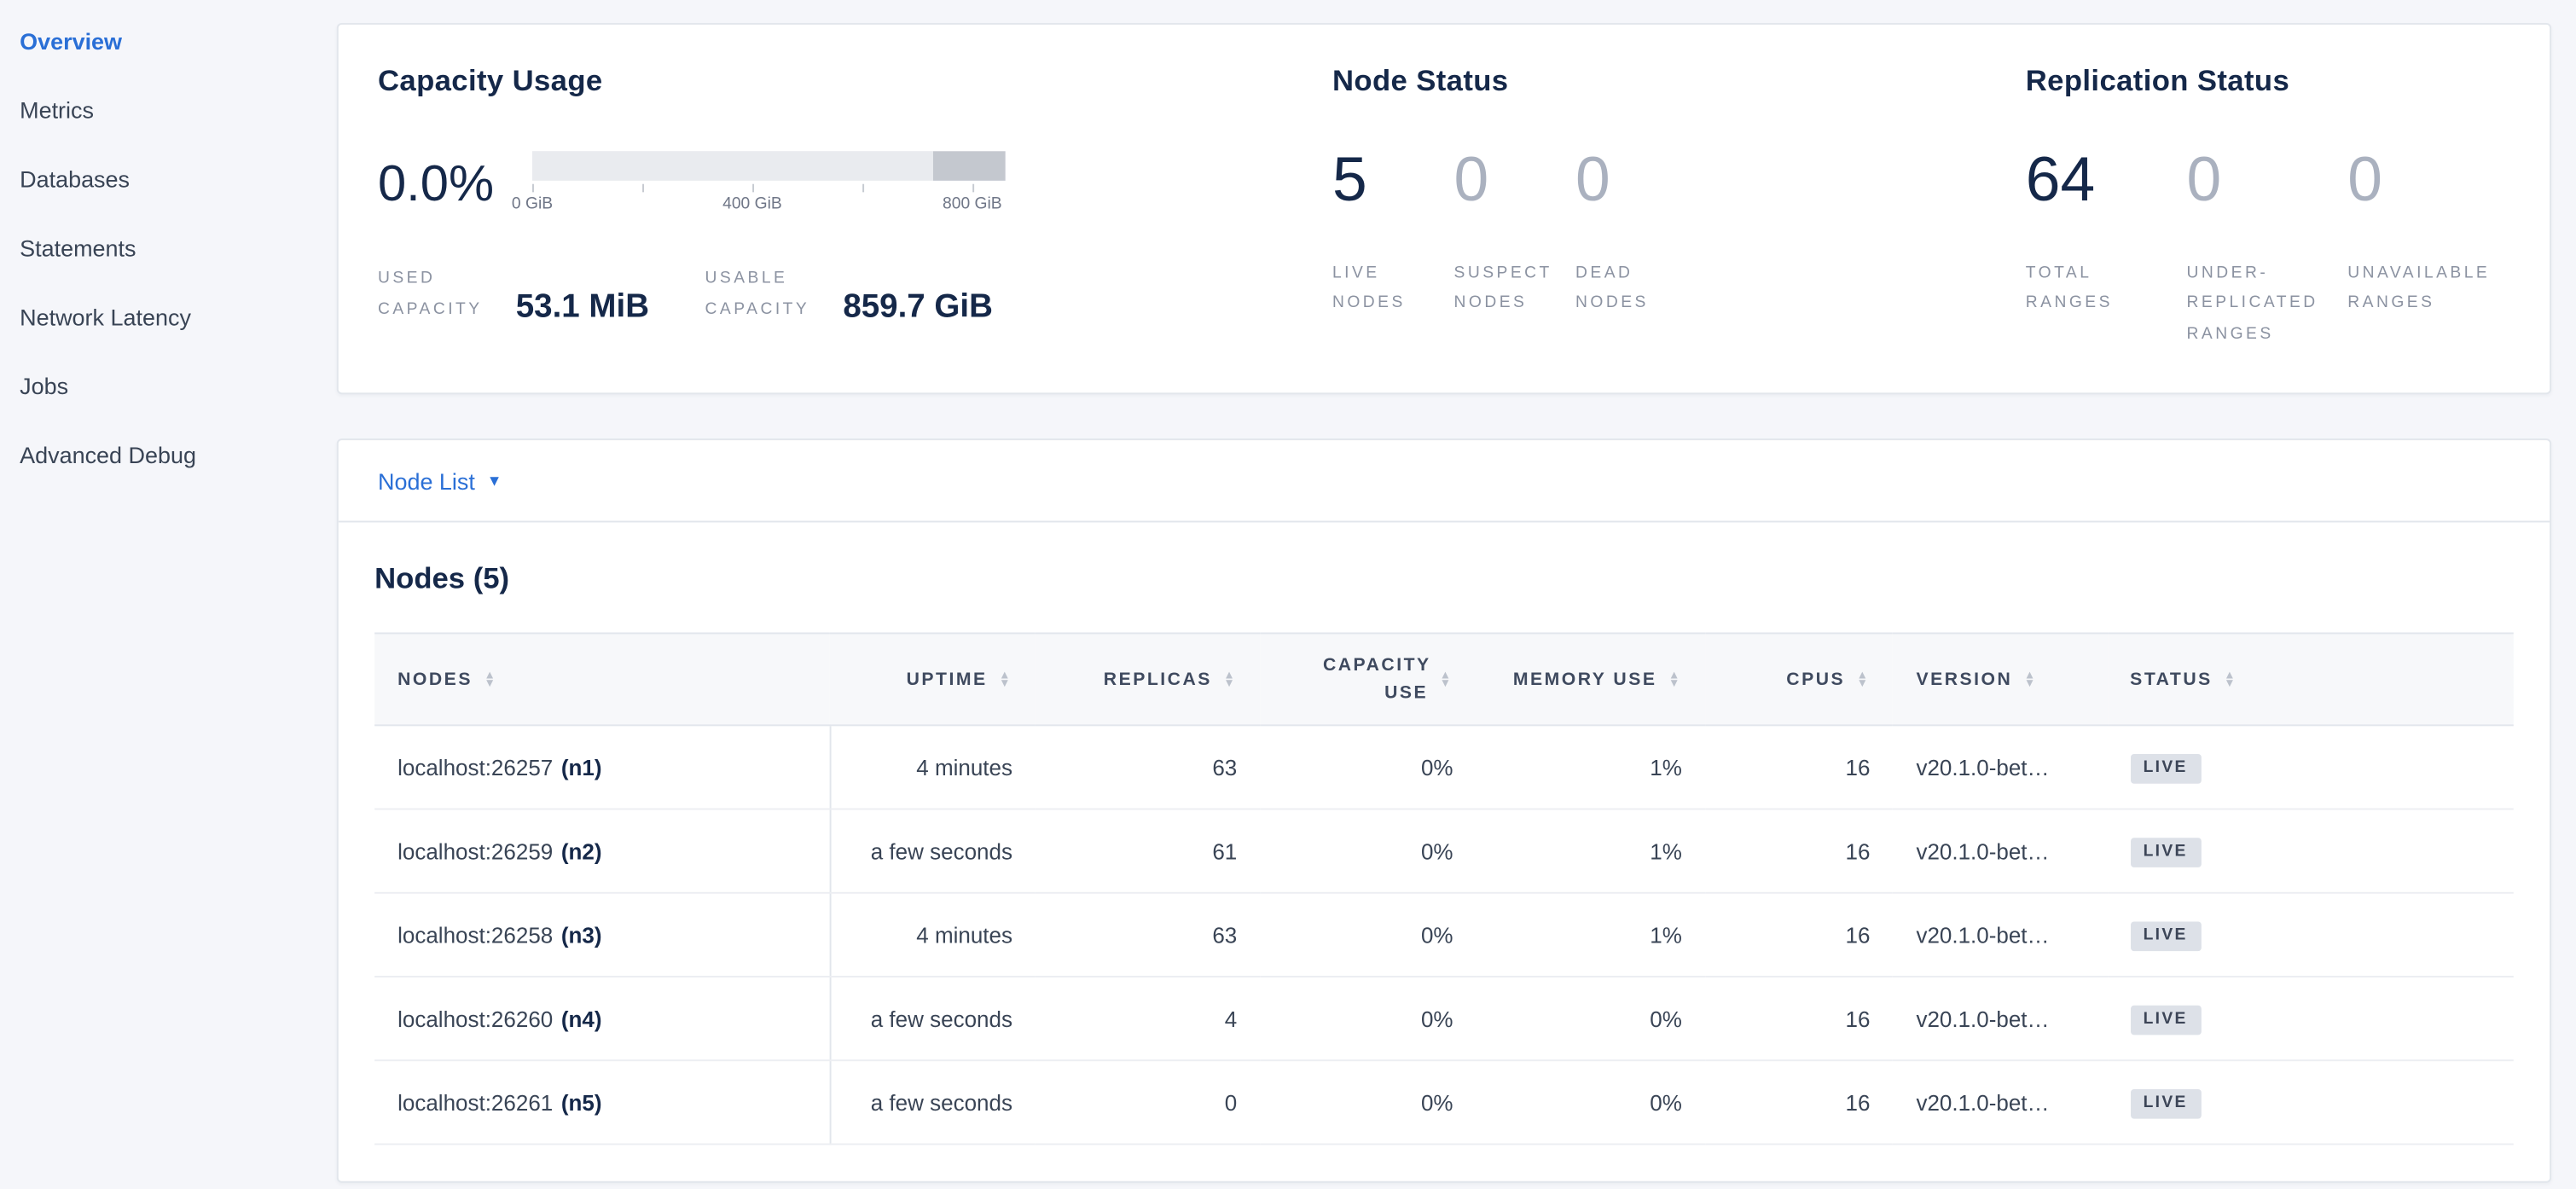 This screenshot has height=1189, width=2576. What do you see at coordinates (1816, 679) in the screenshot?
I see `column-label: CPUS` at bounding box center [1816, 679].